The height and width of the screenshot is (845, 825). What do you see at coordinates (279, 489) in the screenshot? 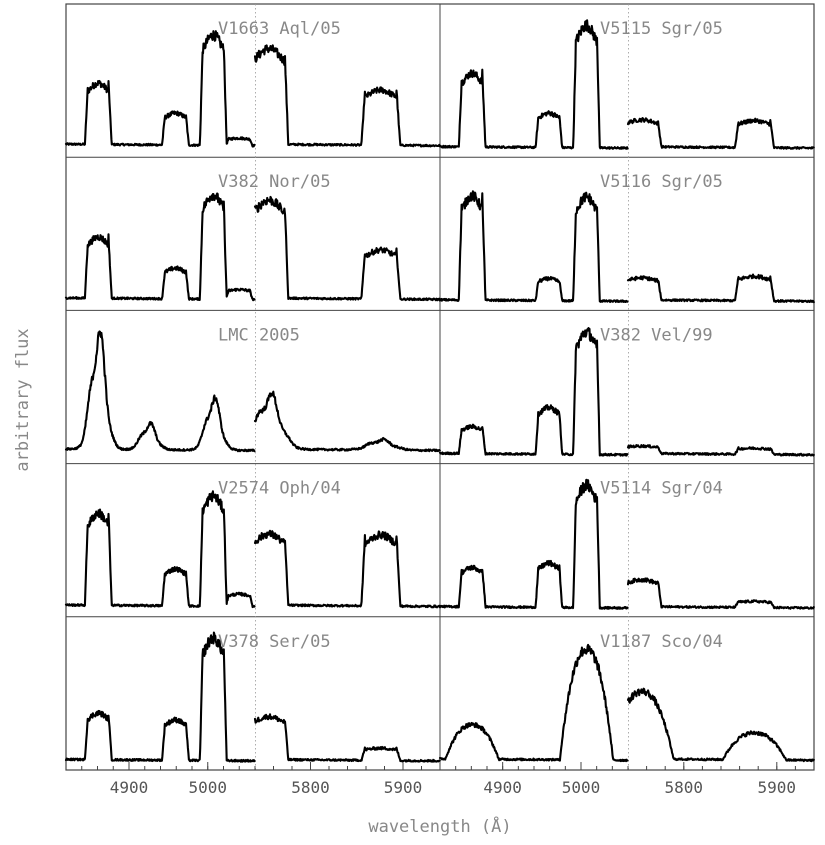
I see `star-label: V2574 Oph/04` at bounding box center [279, 489].